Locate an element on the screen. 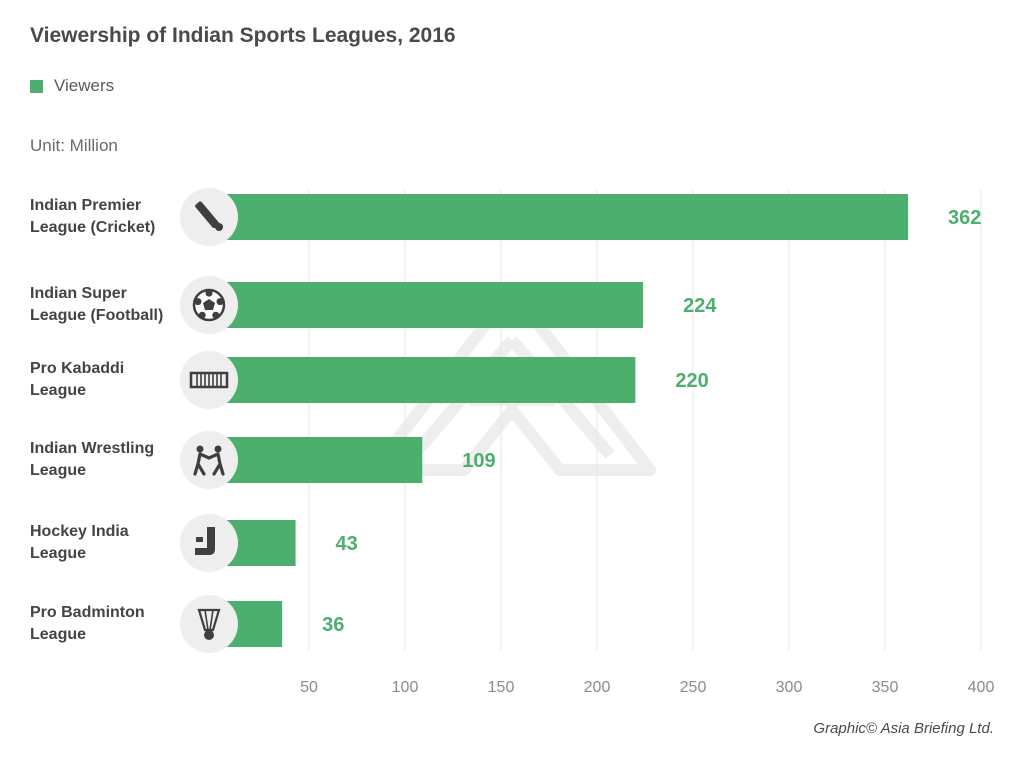 This screenshot has height=766, width=1024. category-label-line: Pro Badminton is located at coordinates (87, 612).